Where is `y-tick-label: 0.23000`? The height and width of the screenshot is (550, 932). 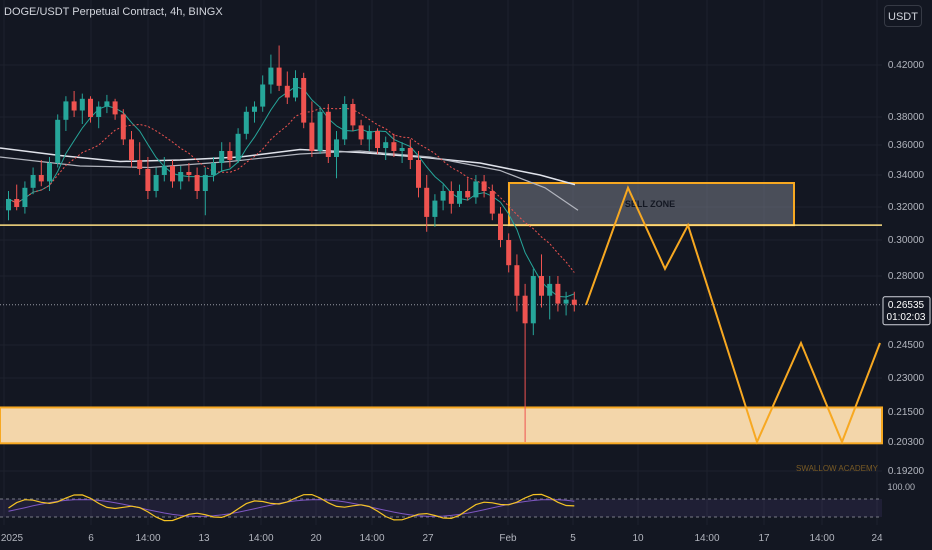 y-tick-label: 0.23000 is located at coordinates (906, 378).